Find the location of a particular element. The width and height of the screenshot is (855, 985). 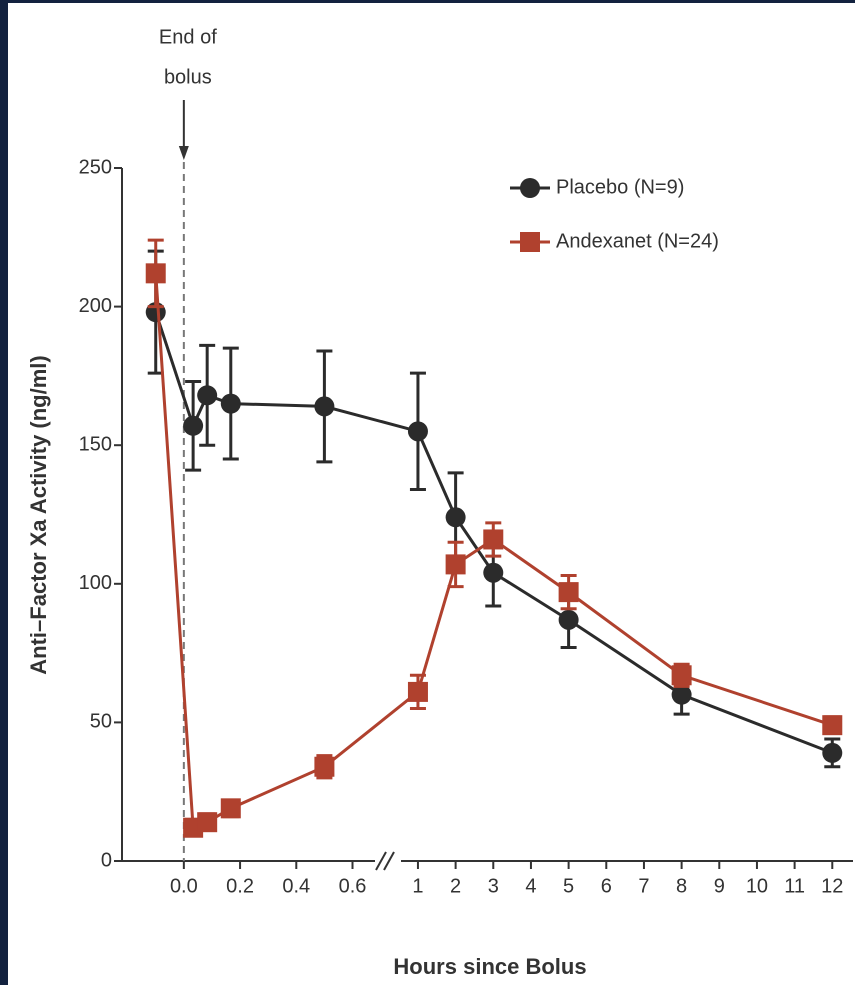

x-tick-label: 1 is located at coordinates (417, 886).